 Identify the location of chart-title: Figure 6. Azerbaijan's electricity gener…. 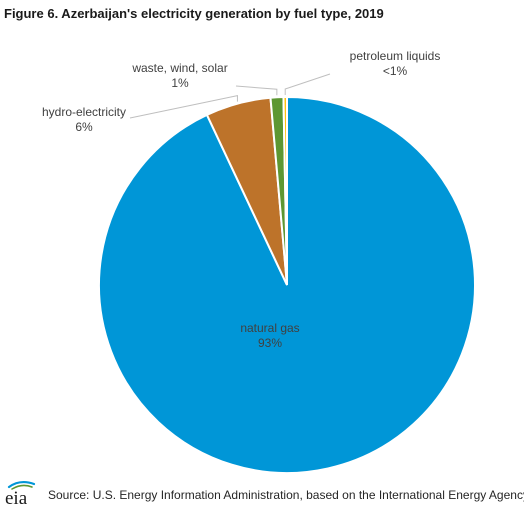
(194, 13).